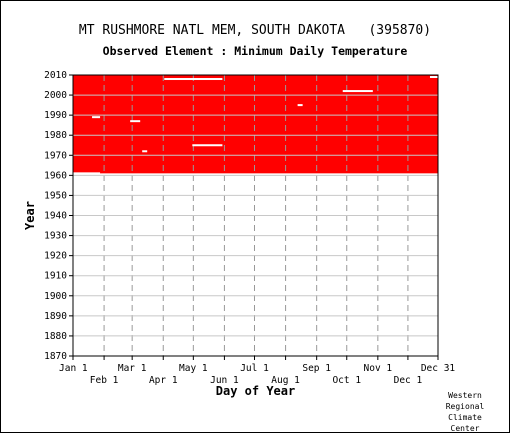 The image size is (510, 434). What do you see at coordinates (193, 368) in the screenshot?
I see `x-tick-label: May 1` at bounding box center [193, 368].